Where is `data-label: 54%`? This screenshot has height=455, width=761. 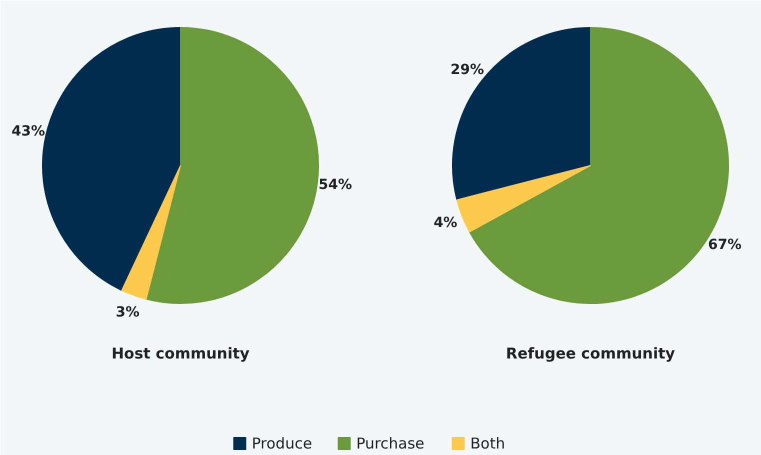 data-label: 54% is located at coordinates (335, 185).